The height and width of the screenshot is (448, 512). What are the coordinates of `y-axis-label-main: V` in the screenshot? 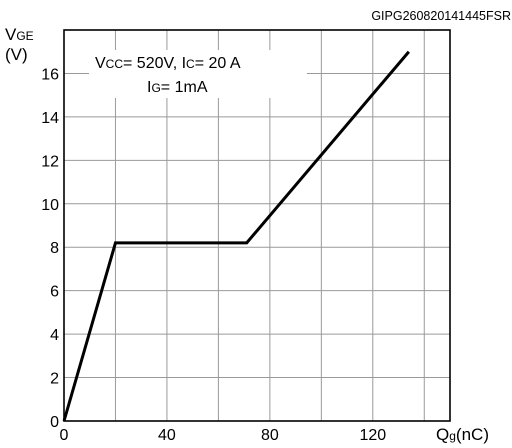 It's located at (11, 34).